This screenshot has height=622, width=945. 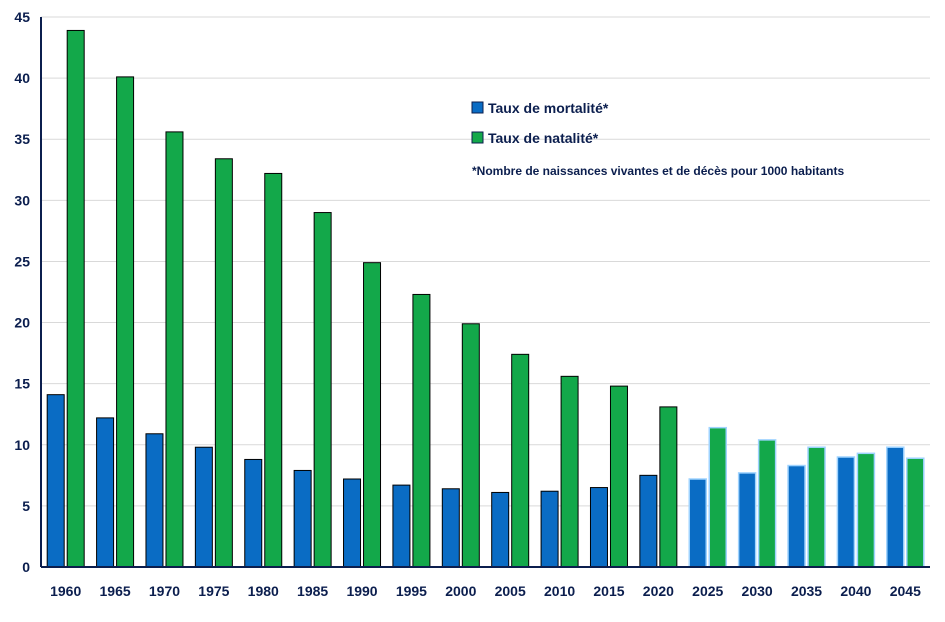 What do you see at coordinates (658, 591) in the screenshot?
I see `x-tick-label: 2020` at bounding box center [658, 591].